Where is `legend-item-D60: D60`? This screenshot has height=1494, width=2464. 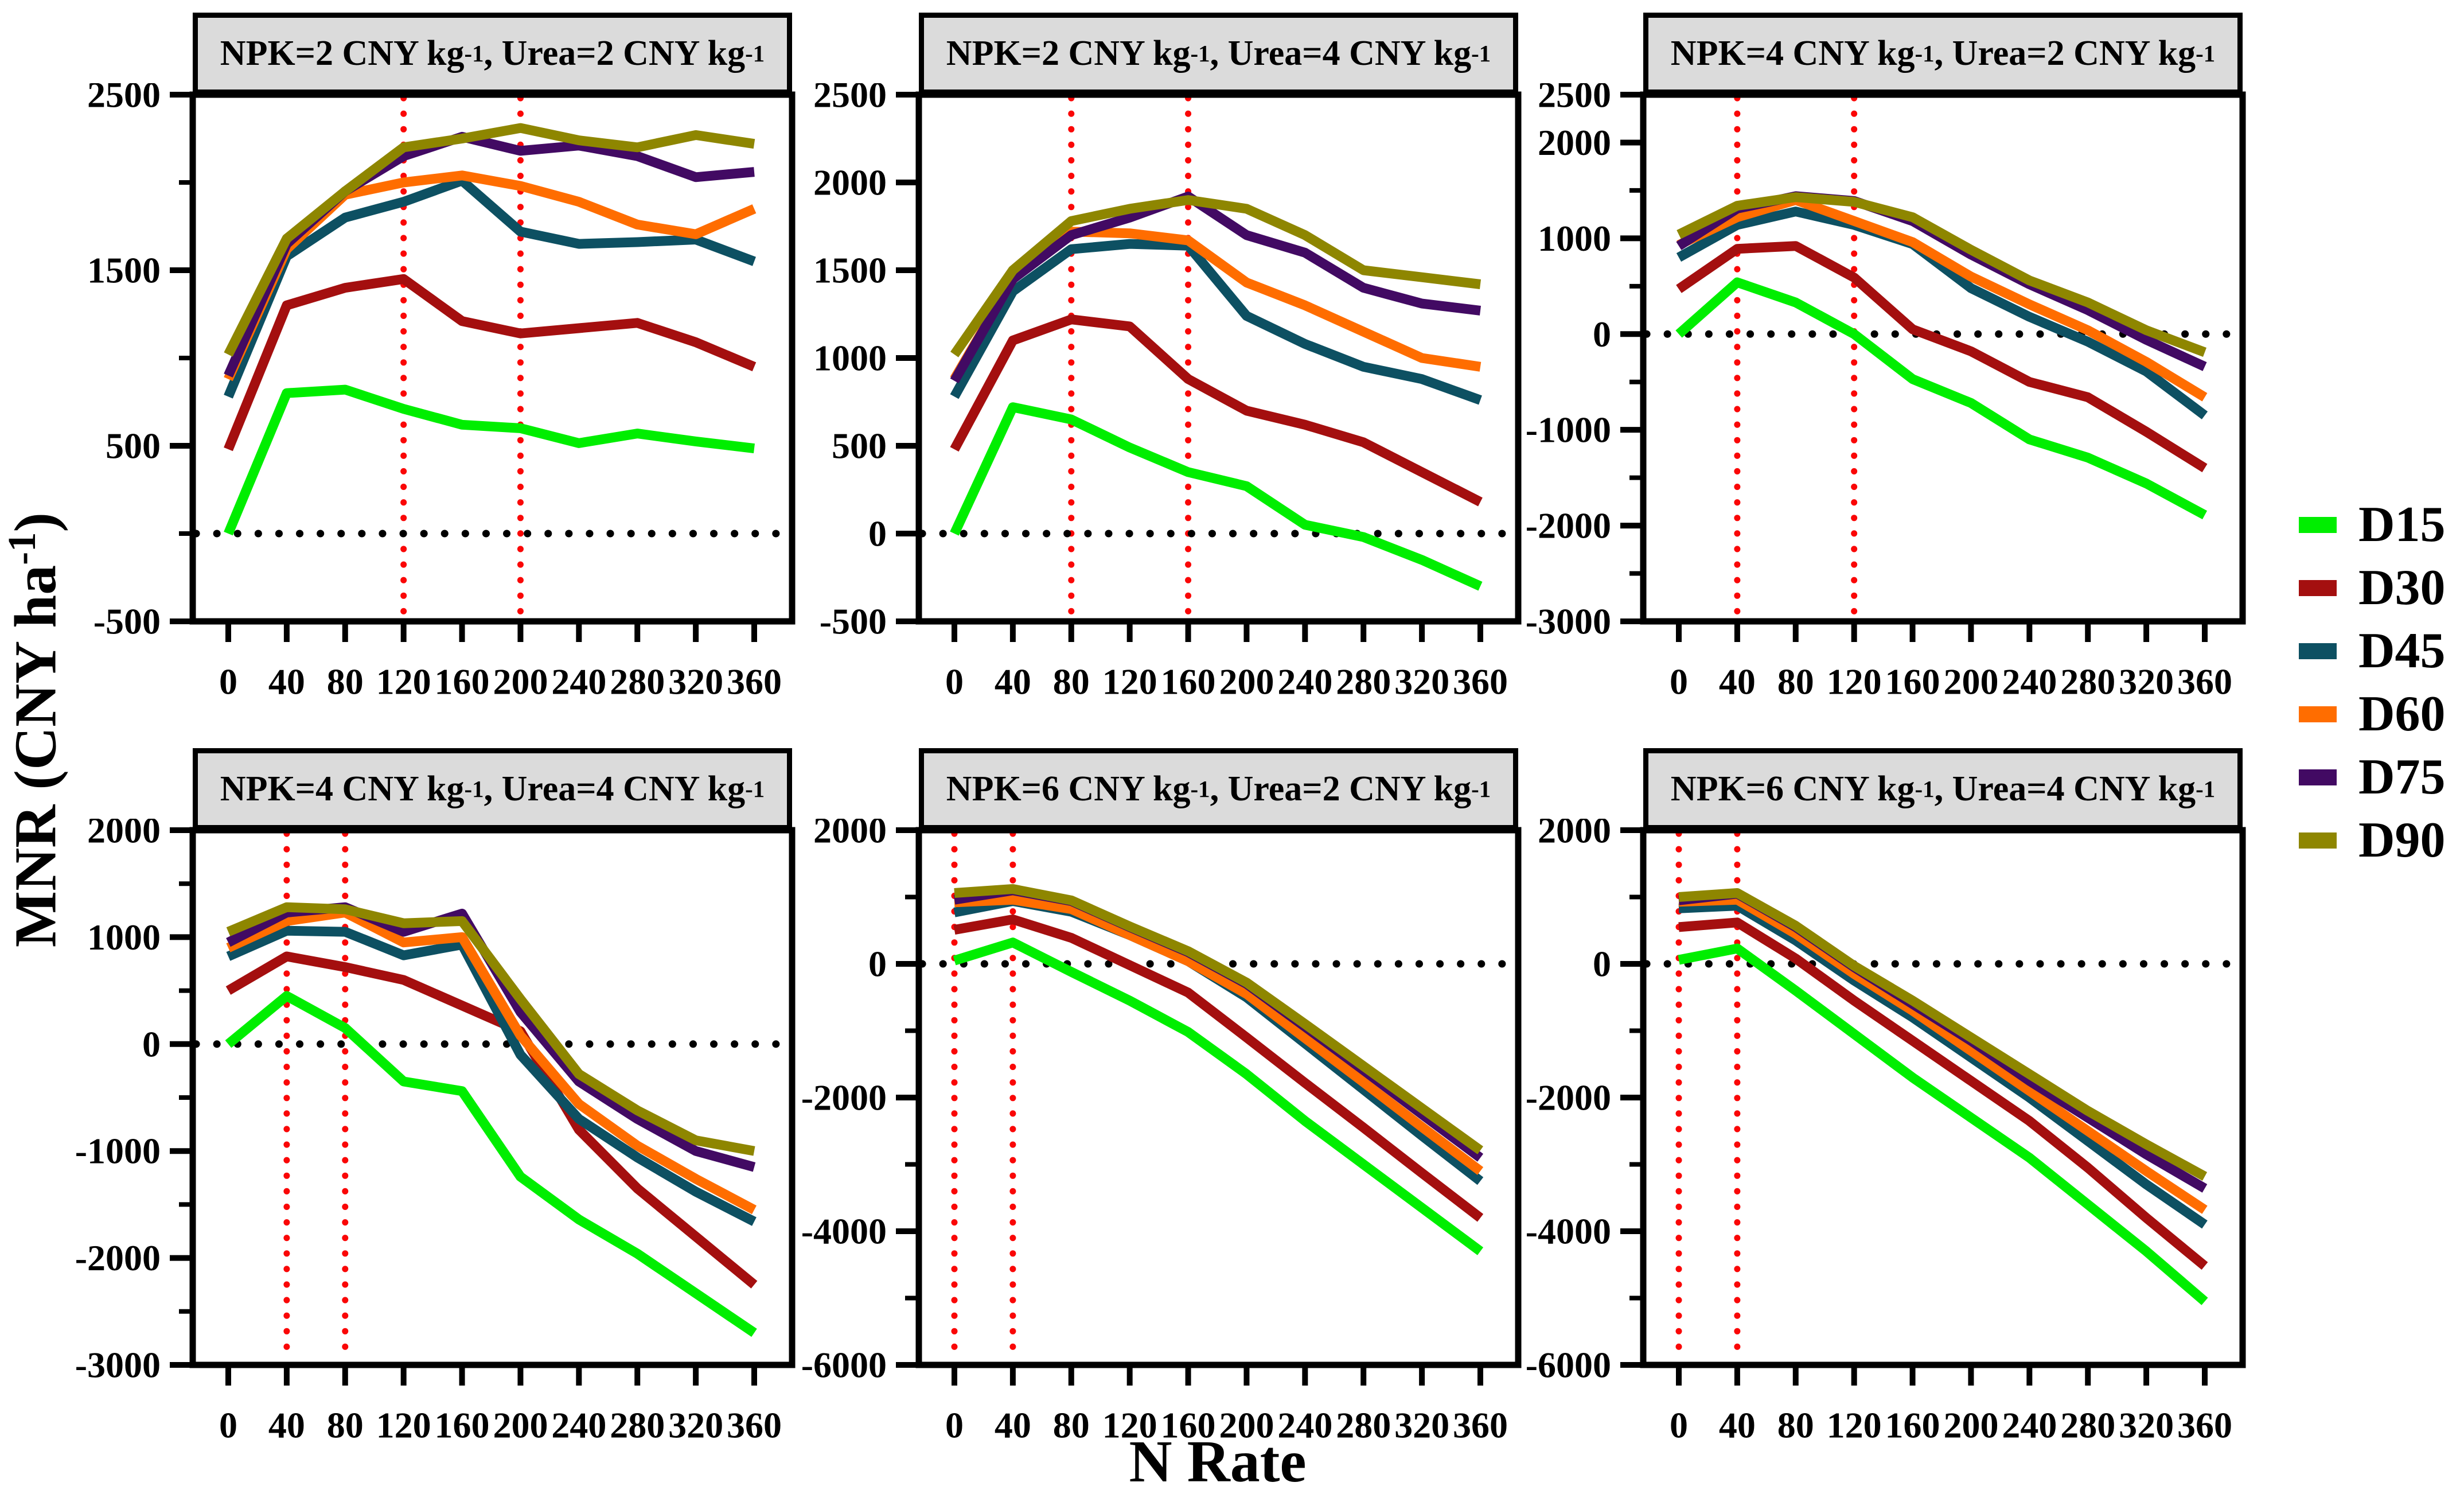
legend-item-D60: D60 is located at coordinates (2372, 714).